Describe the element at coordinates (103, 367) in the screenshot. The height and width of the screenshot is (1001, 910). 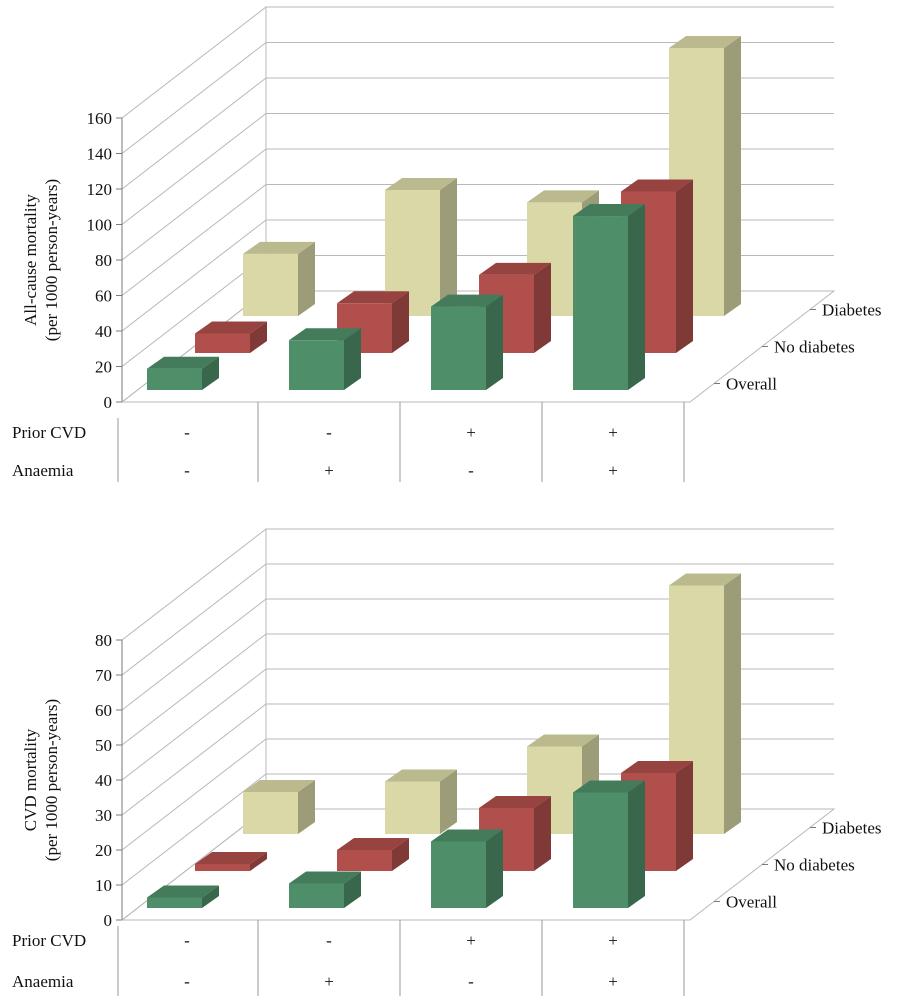
I see `y-tick-label: 20` at that location.